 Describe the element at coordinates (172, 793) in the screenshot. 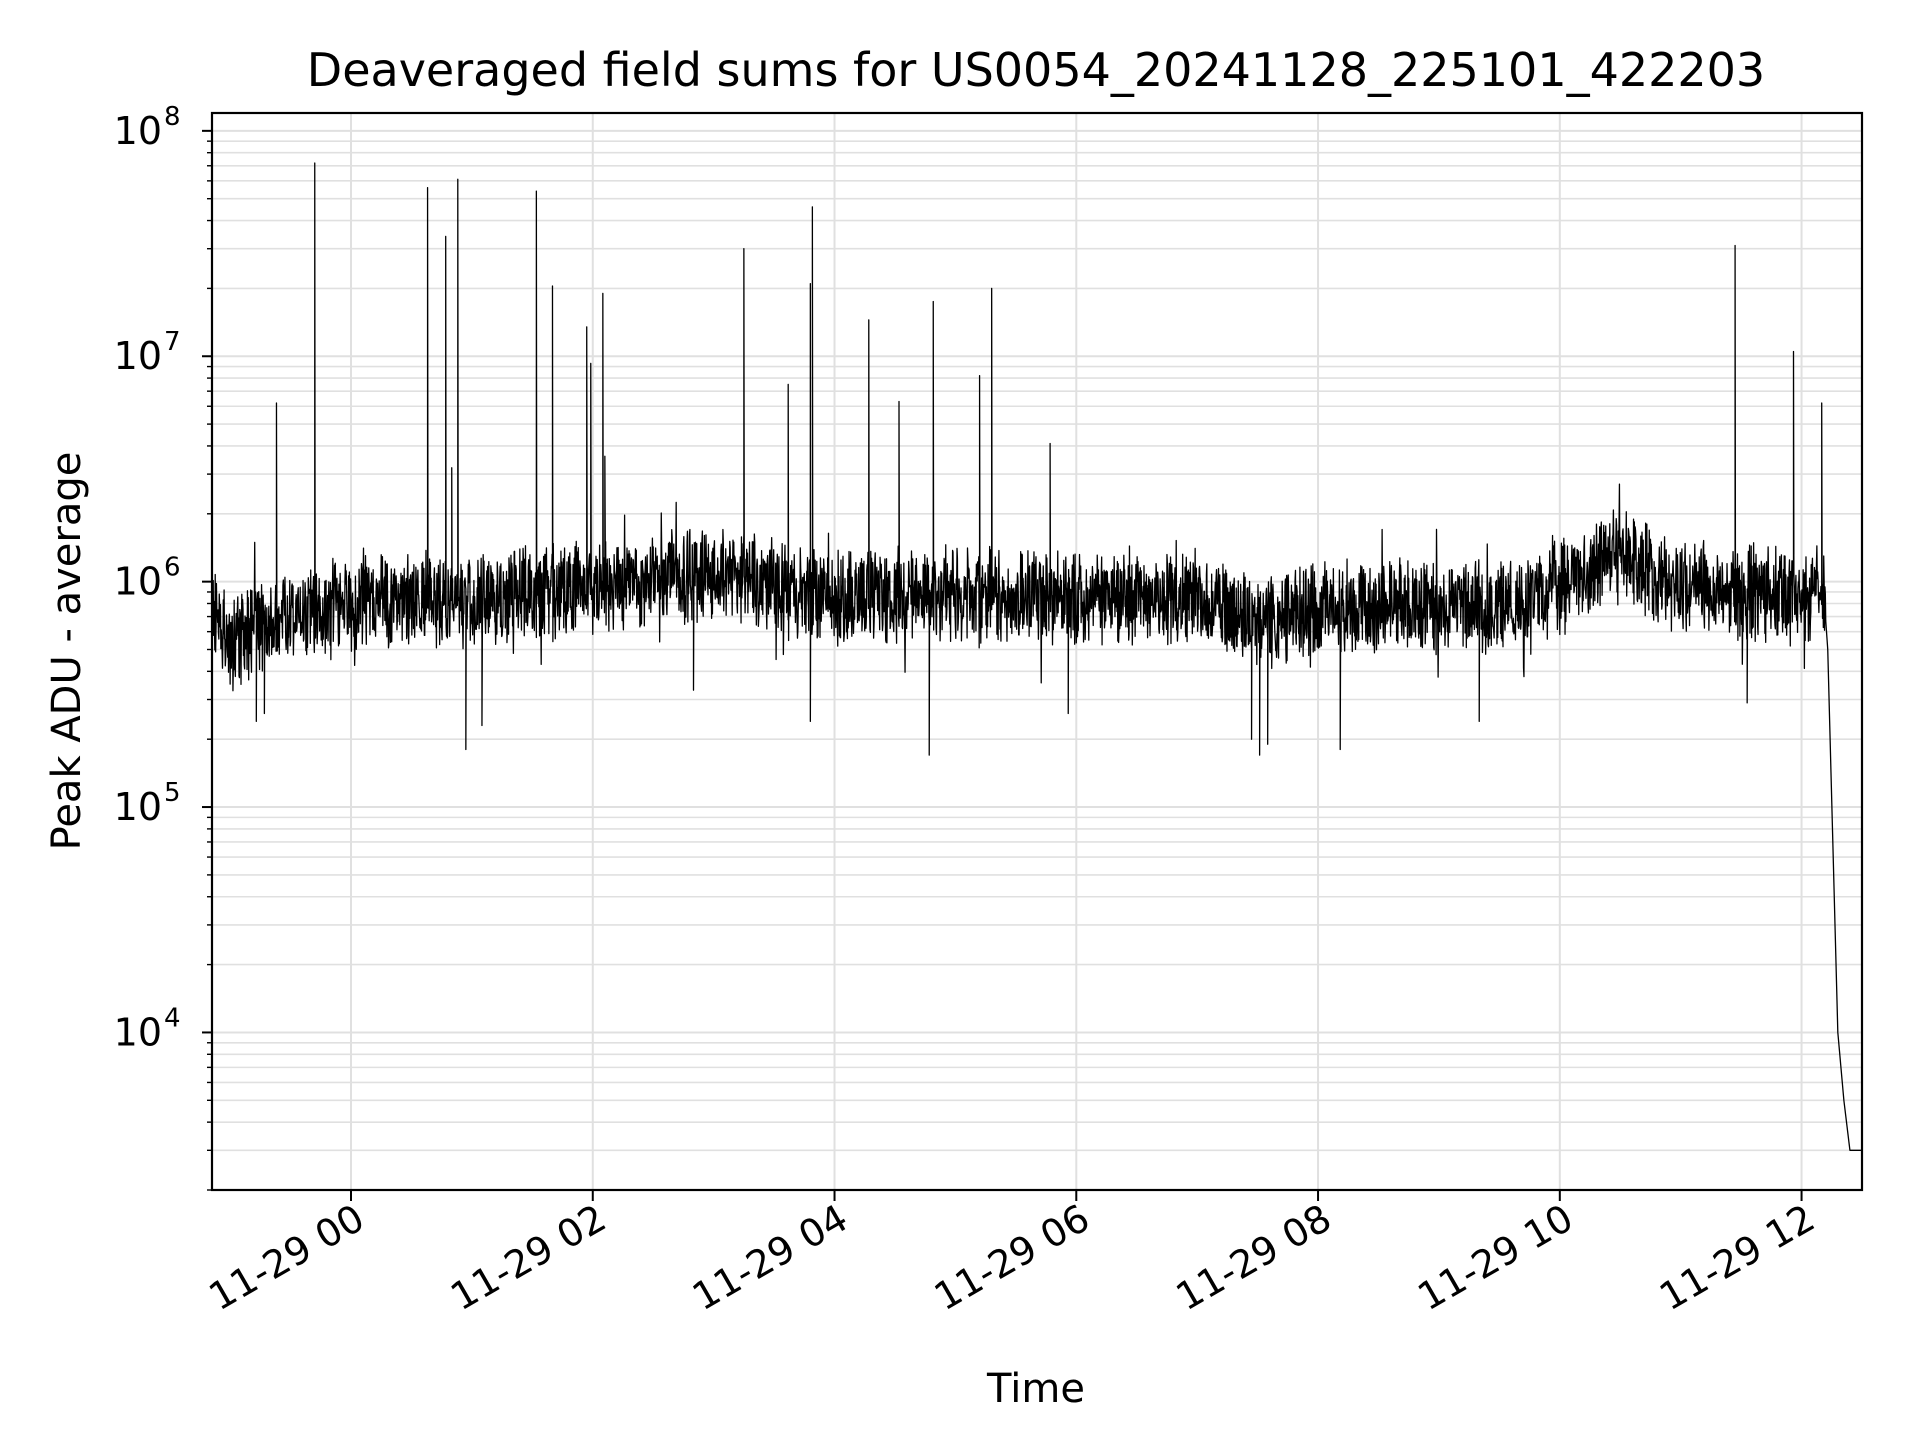

I see `y-tick-label-exponent: 5` at that location.